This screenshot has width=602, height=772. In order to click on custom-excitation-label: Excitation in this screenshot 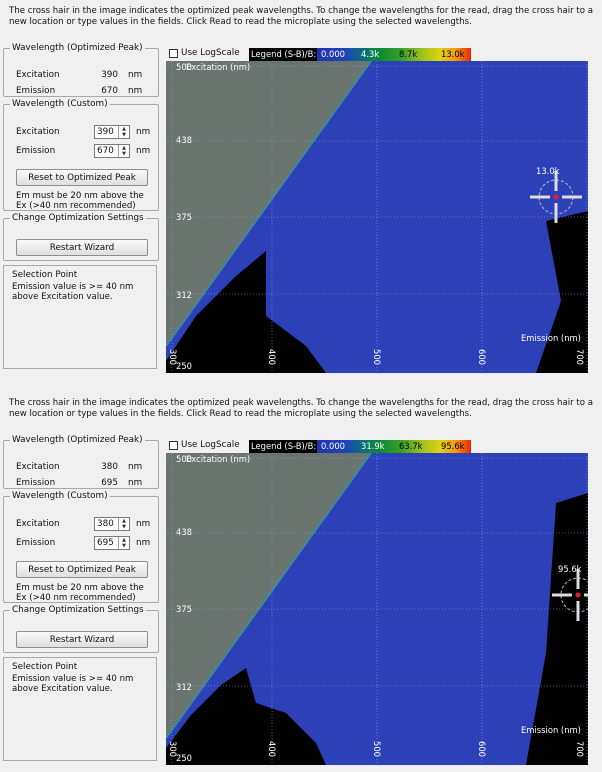, I will do `click(38, 132)`.